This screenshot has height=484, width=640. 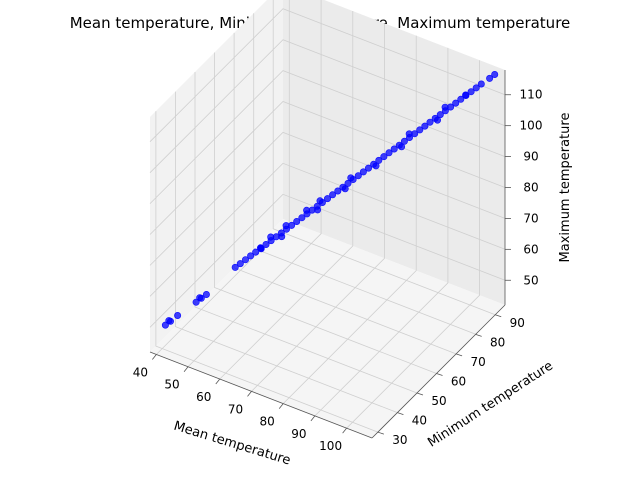 What do you see at coordinates (419, 421) in the screenshot?
I see `y-tick-label: 40` at bounding box center [419, 421].